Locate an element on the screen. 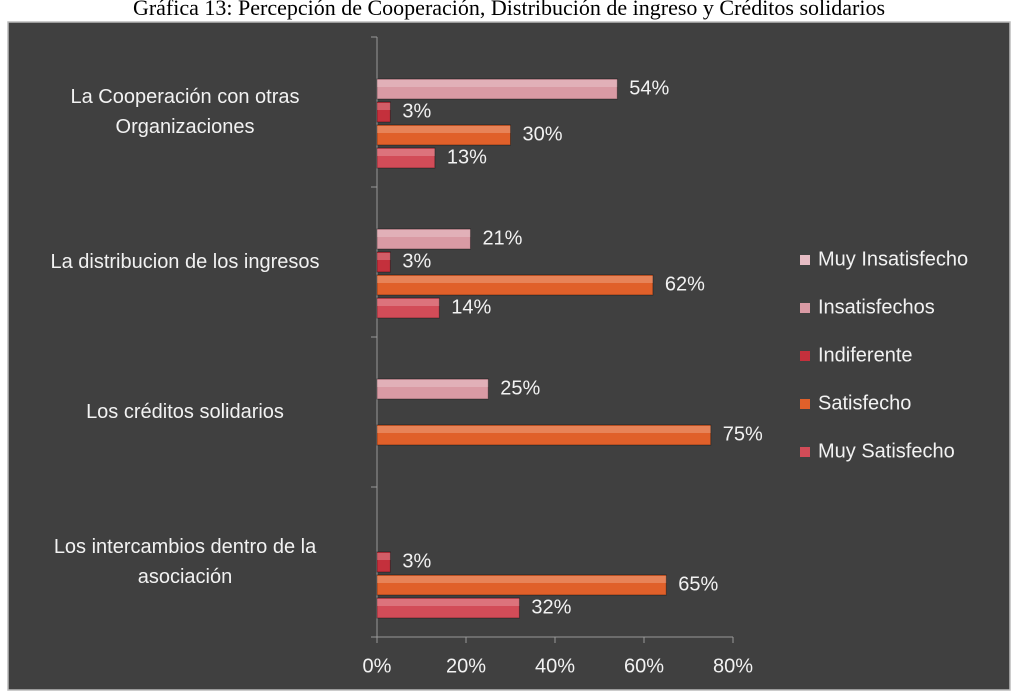 Image resolution: width=1018 pixels, height=698 pixels. legend-label: Indiferente is located at coordinates (865, 355).